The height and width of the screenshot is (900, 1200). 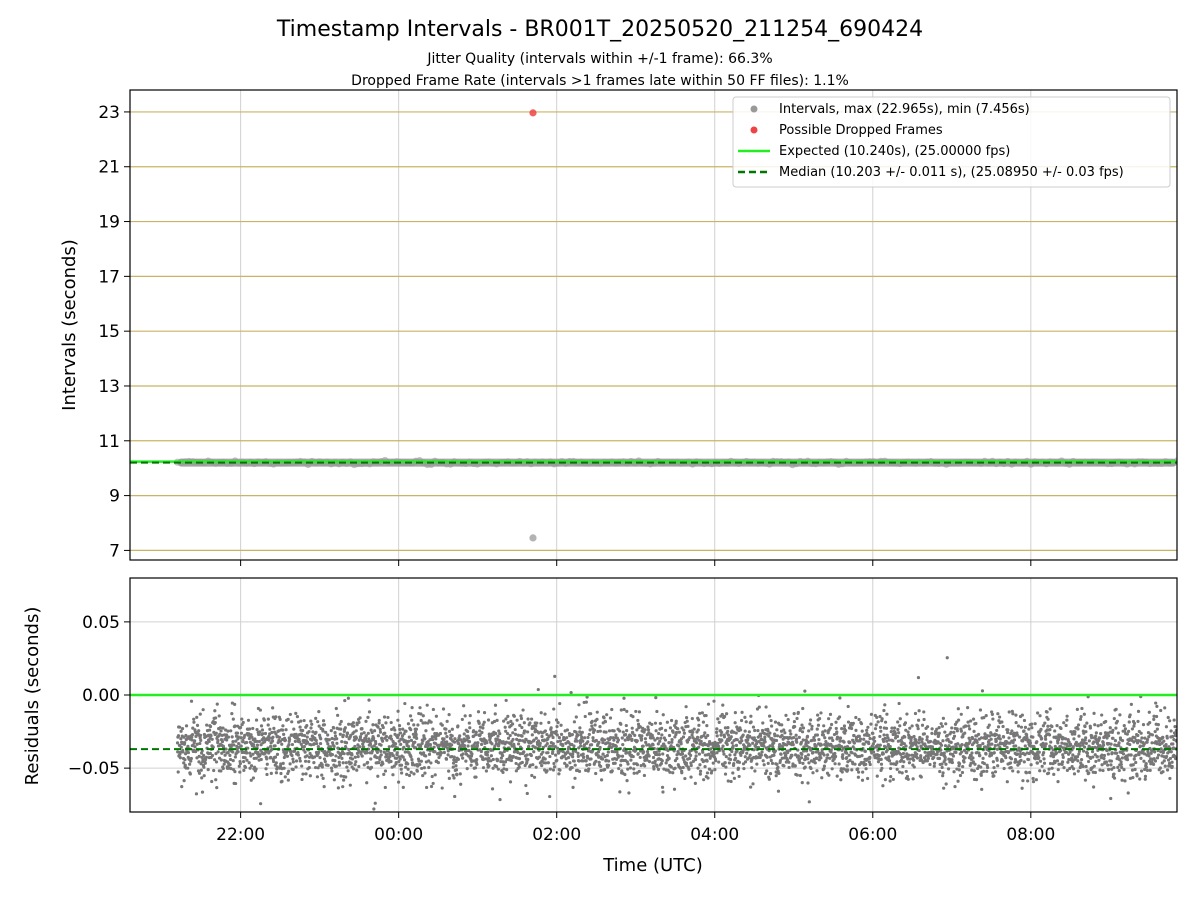 I want to click on intervals-y-tick-label: 7, so click(x=114, y=551).